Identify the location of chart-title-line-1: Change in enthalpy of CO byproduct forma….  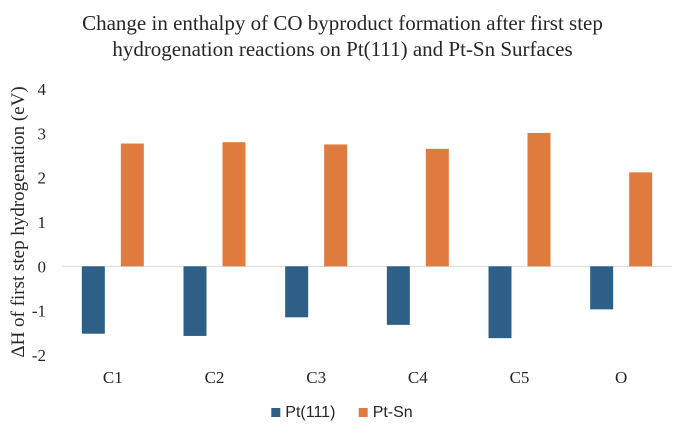
(342, 23).